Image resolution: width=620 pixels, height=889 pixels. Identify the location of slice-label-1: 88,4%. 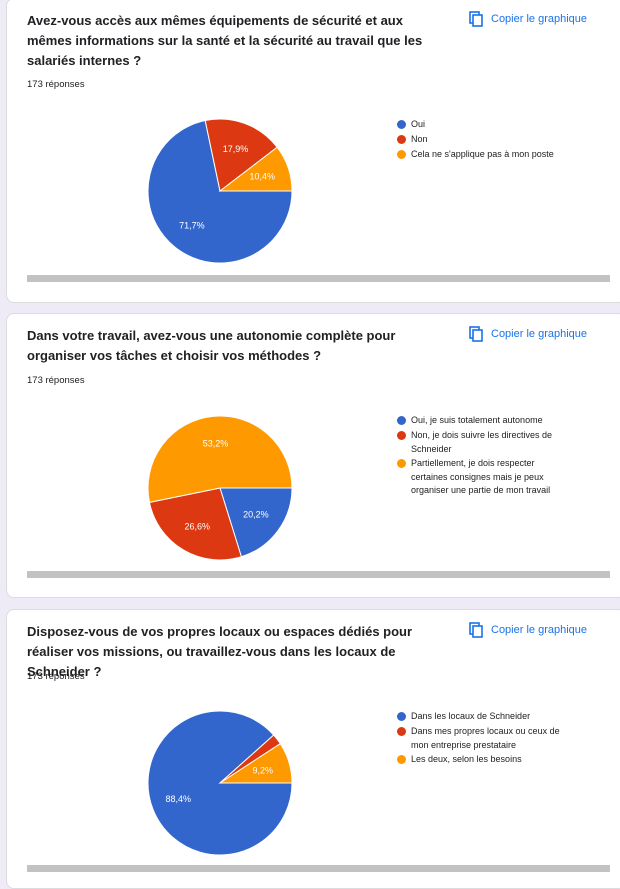
(179, 799).